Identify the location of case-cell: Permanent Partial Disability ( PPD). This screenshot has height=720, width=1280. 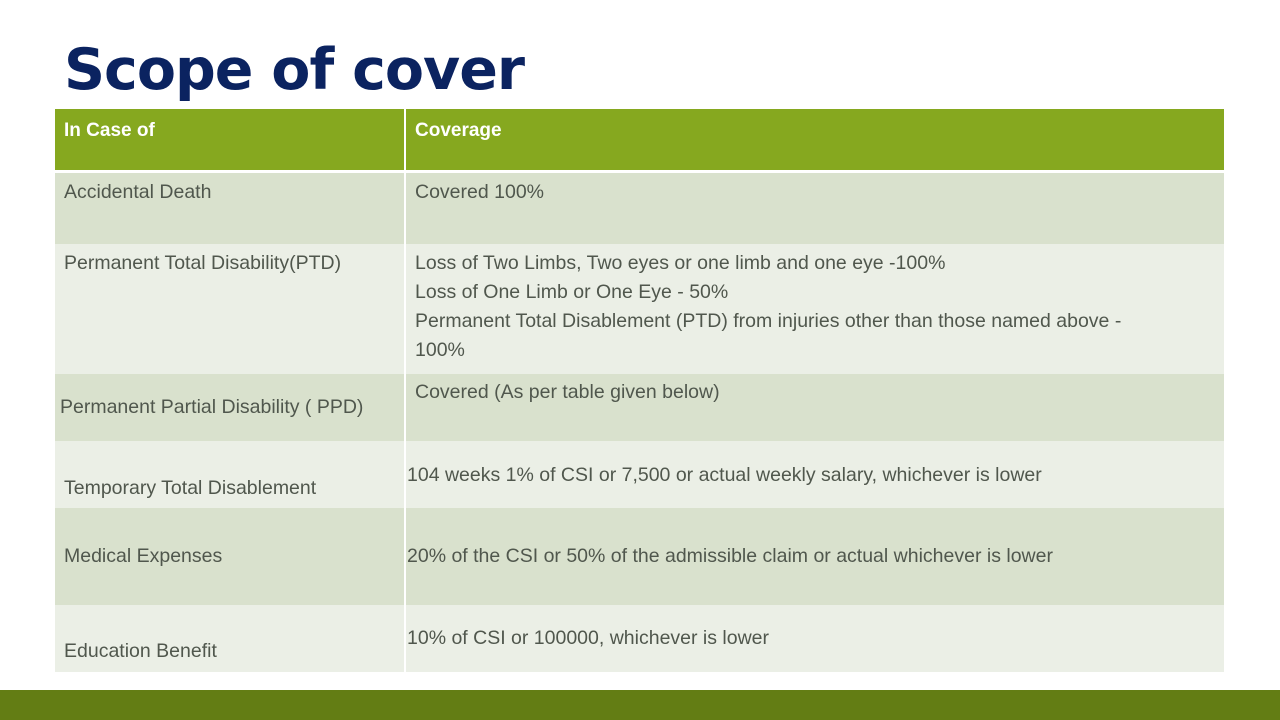
(229, 407).